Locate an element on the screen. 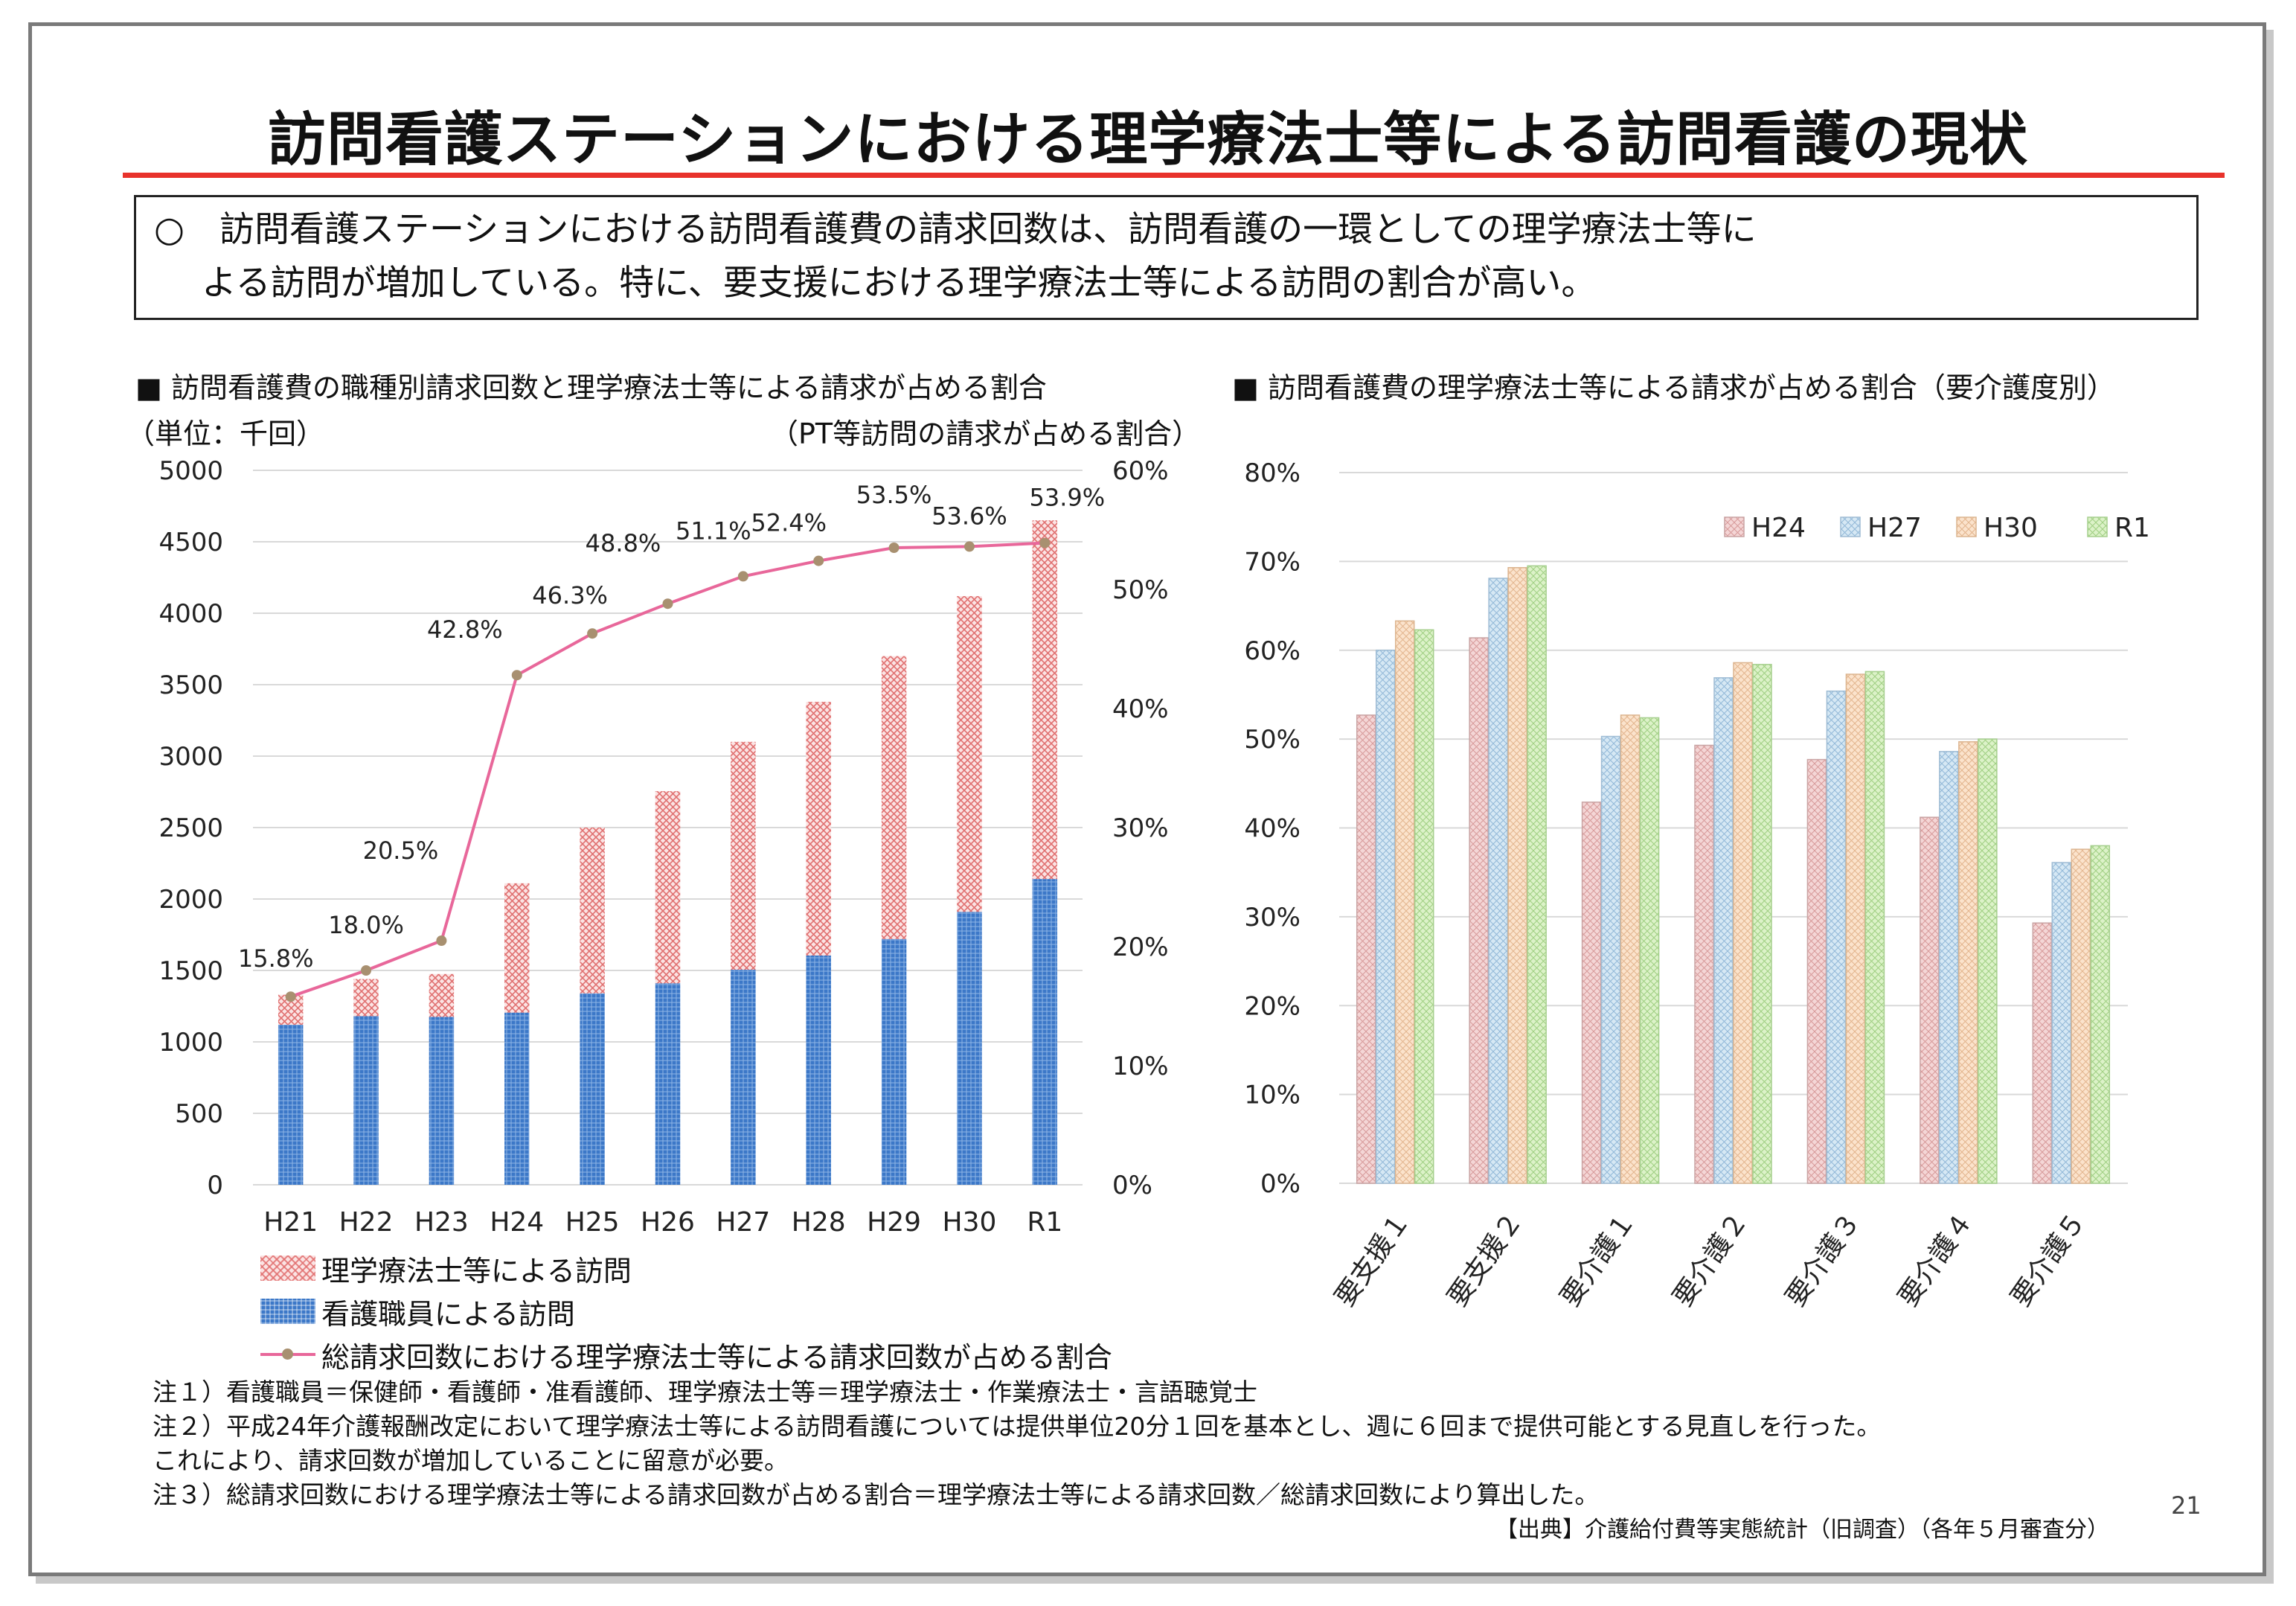  x-tick-label: H21 is located at coordinates (290, 1223).